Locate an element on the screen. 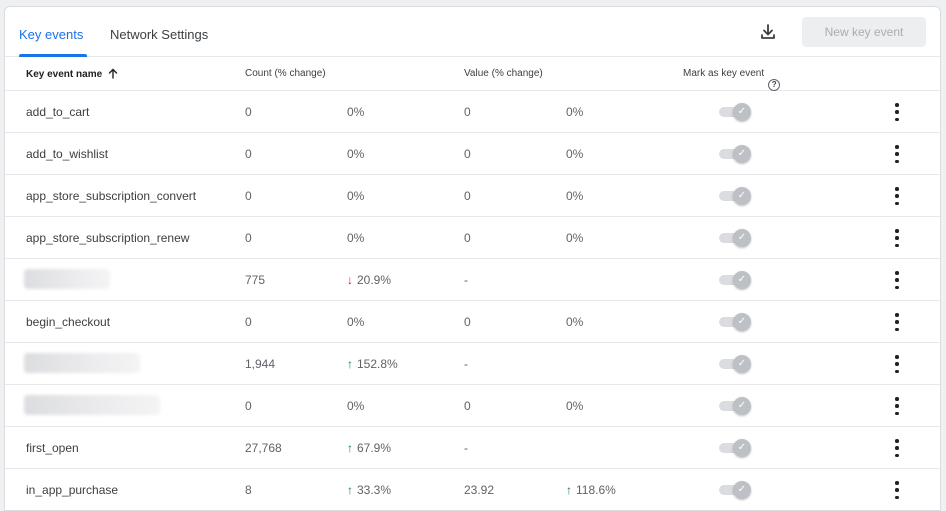  table-row: in_app_purchase 8 ↑ 33.3% 23.92 ↑ 118.6% ✓ is located at coordinates (472, 489).